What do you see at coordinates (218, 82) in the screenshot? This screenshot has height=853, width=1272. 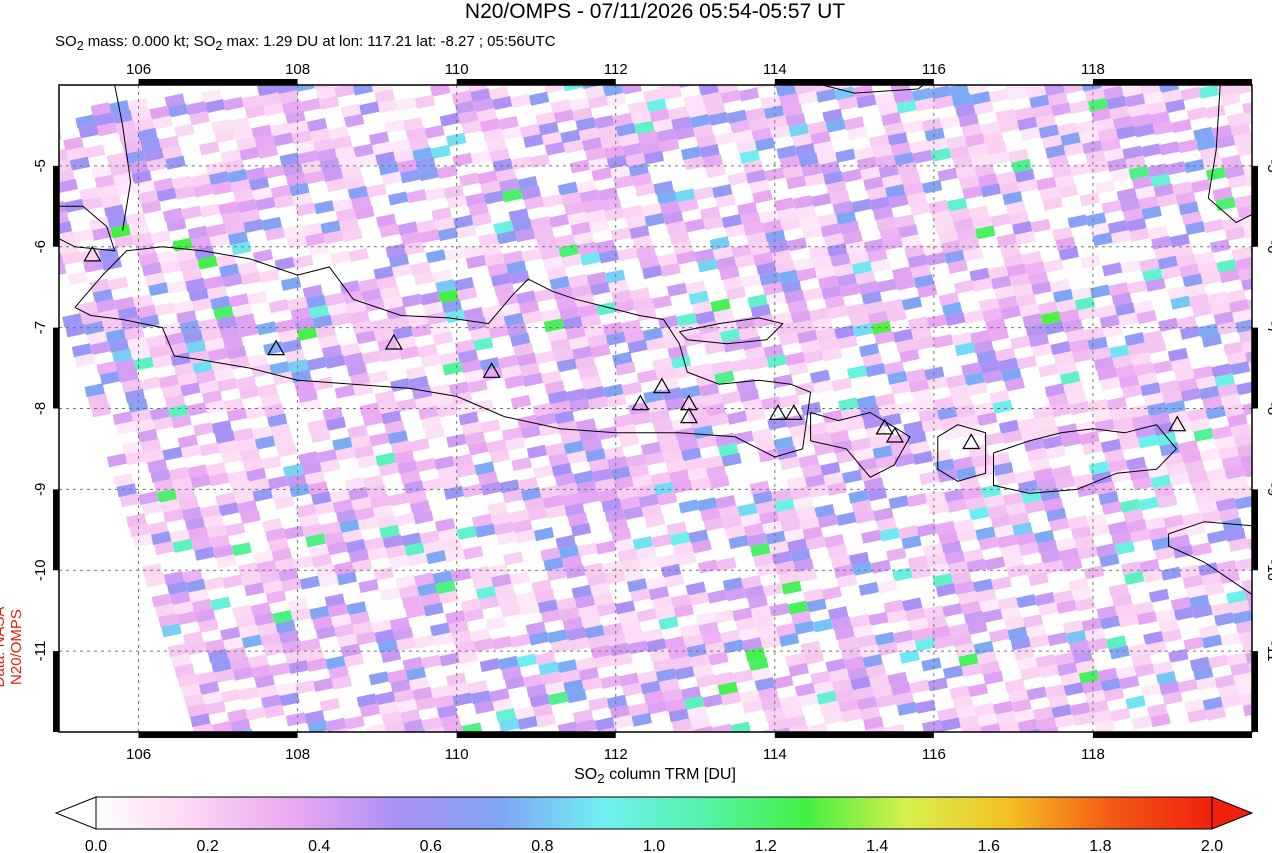 I see `border-band-top` at bounding box center [218, 82].